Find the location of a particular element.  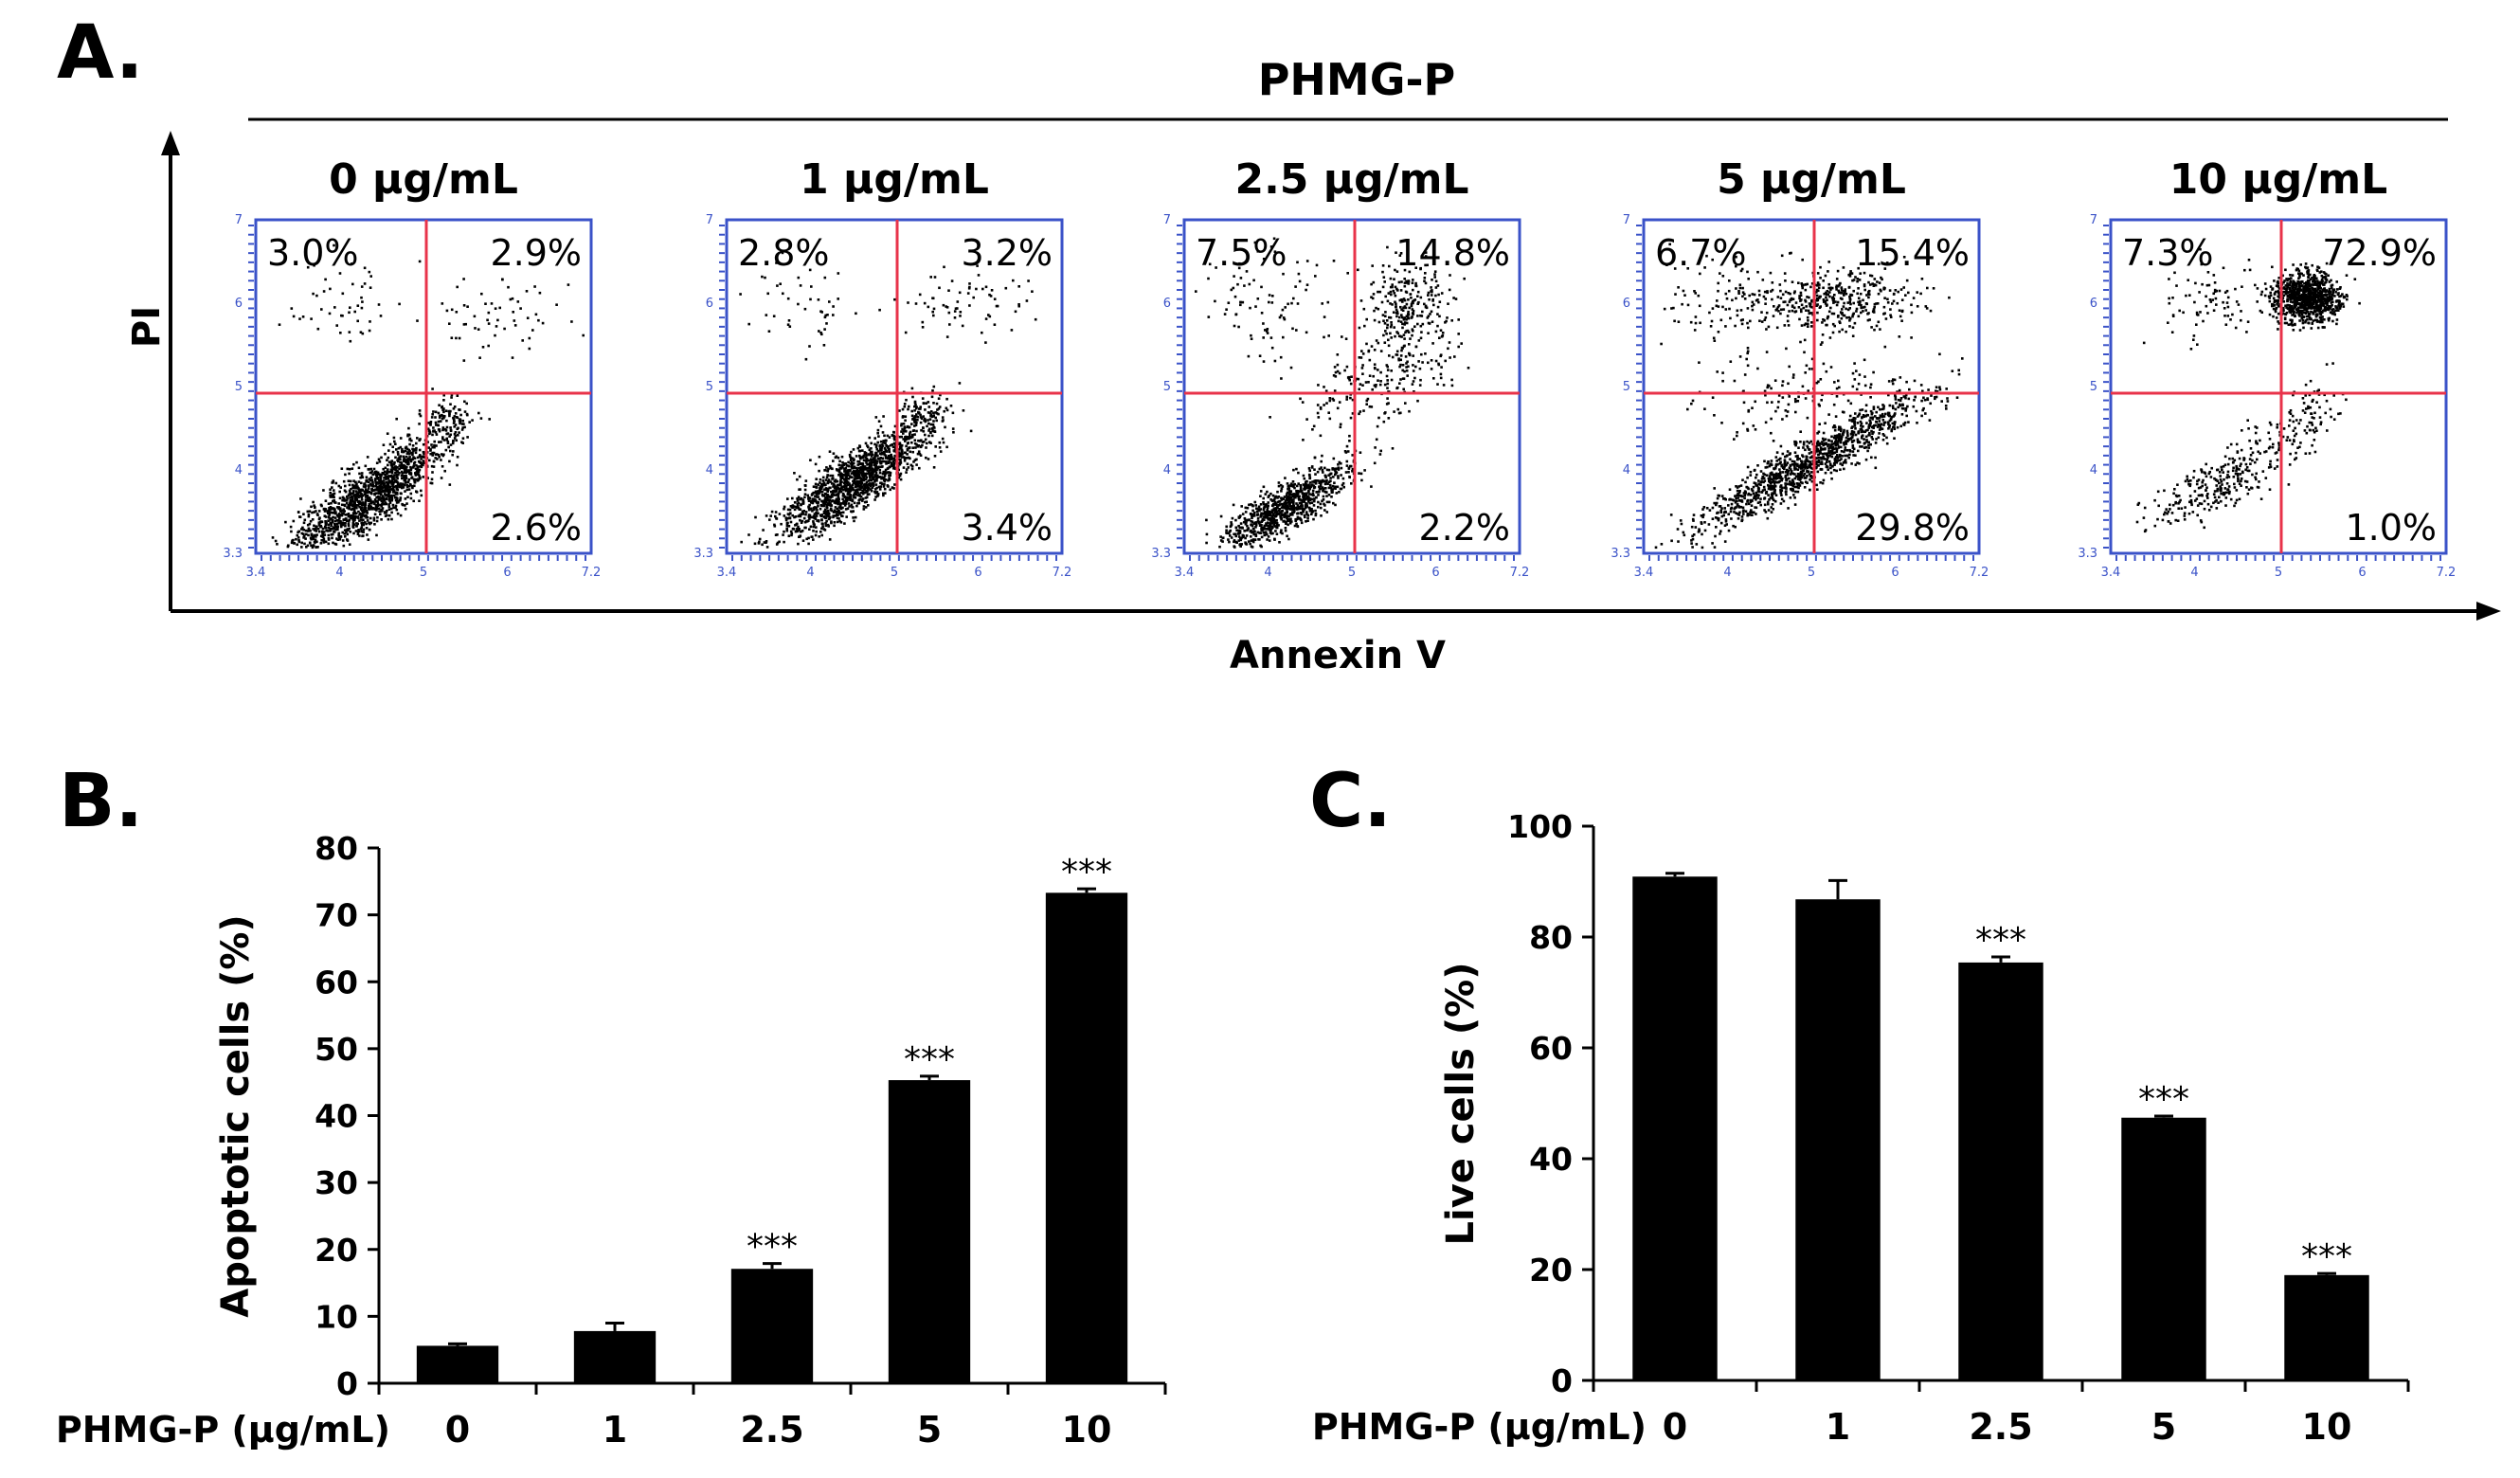

treatment-title: PHMG-P is located at coordinates (1357, 79).